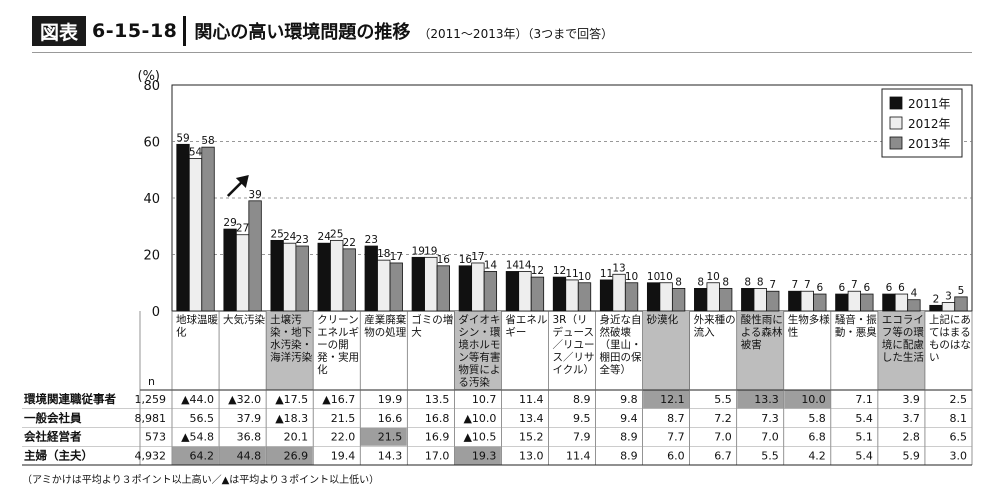 The height and width of the screenshot is (494, 1000). Describe the element at coordinates (338, 357) in the screenshot. I see `category-label: 発・実用` at that location.